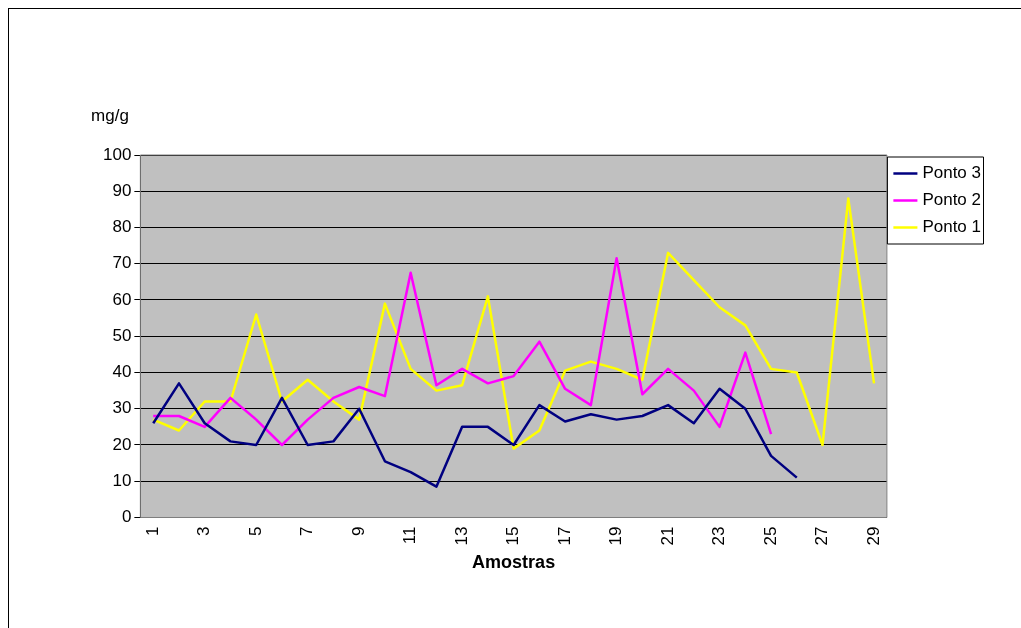  I want to click on y-tick-label: 10, so click(122, 480).